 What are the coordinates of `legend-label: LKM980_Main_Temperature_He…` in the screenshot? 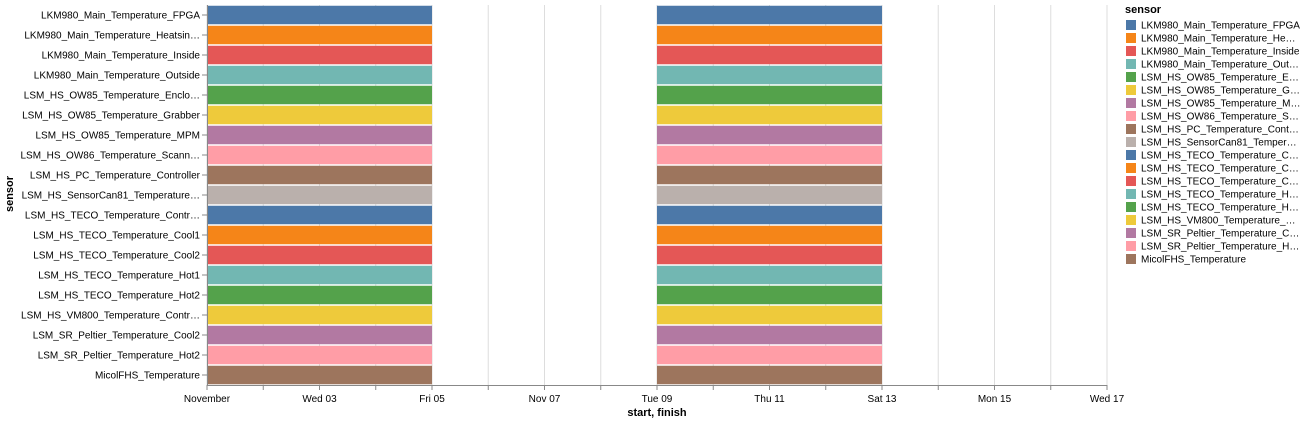 It's located at (1218, 39).